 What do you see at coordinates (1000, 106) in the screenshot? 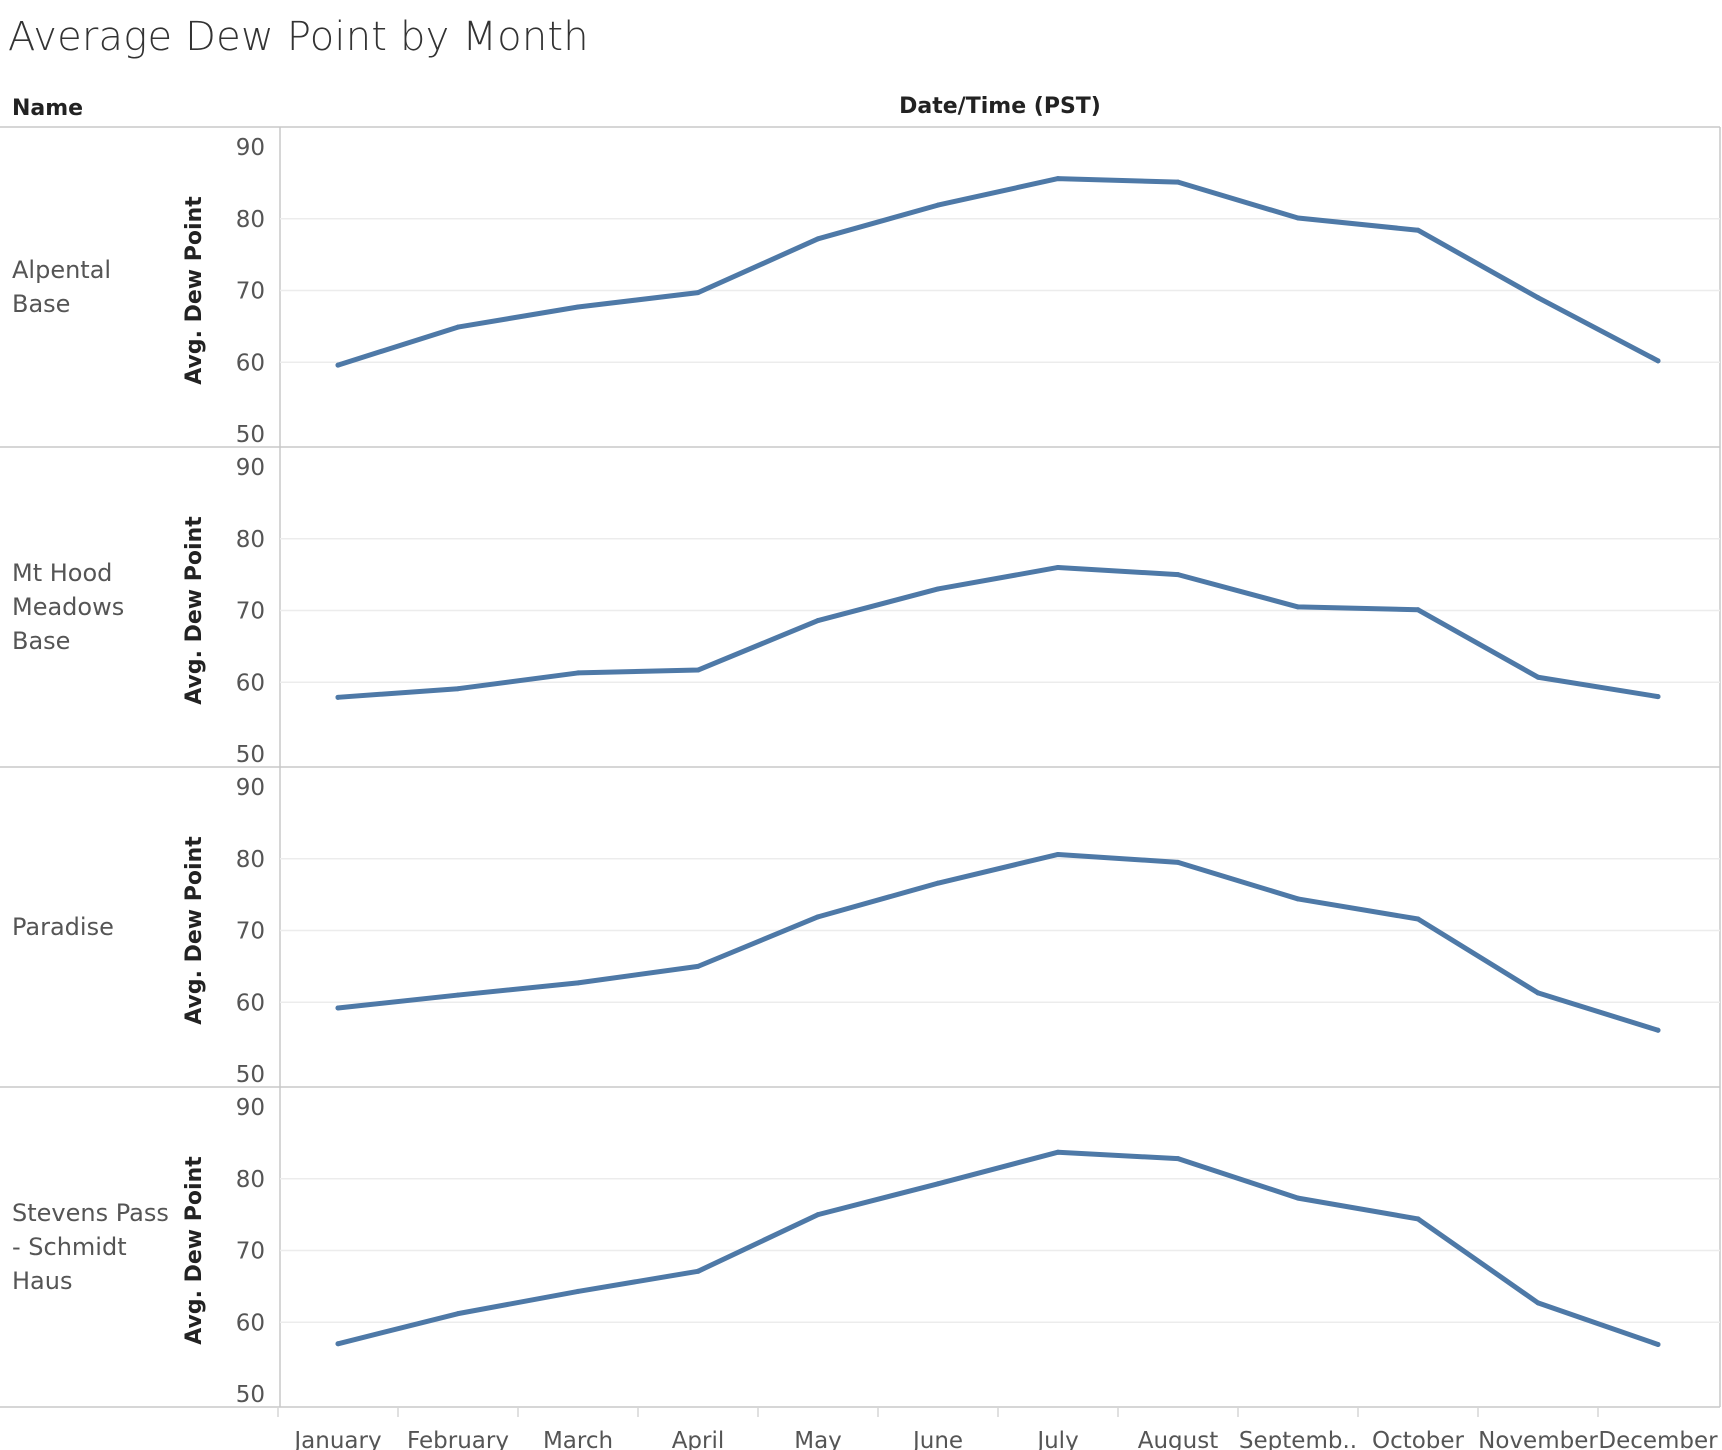
I see `column-header-label: Date/Time (PST)` at bounding box center [1000, 106].